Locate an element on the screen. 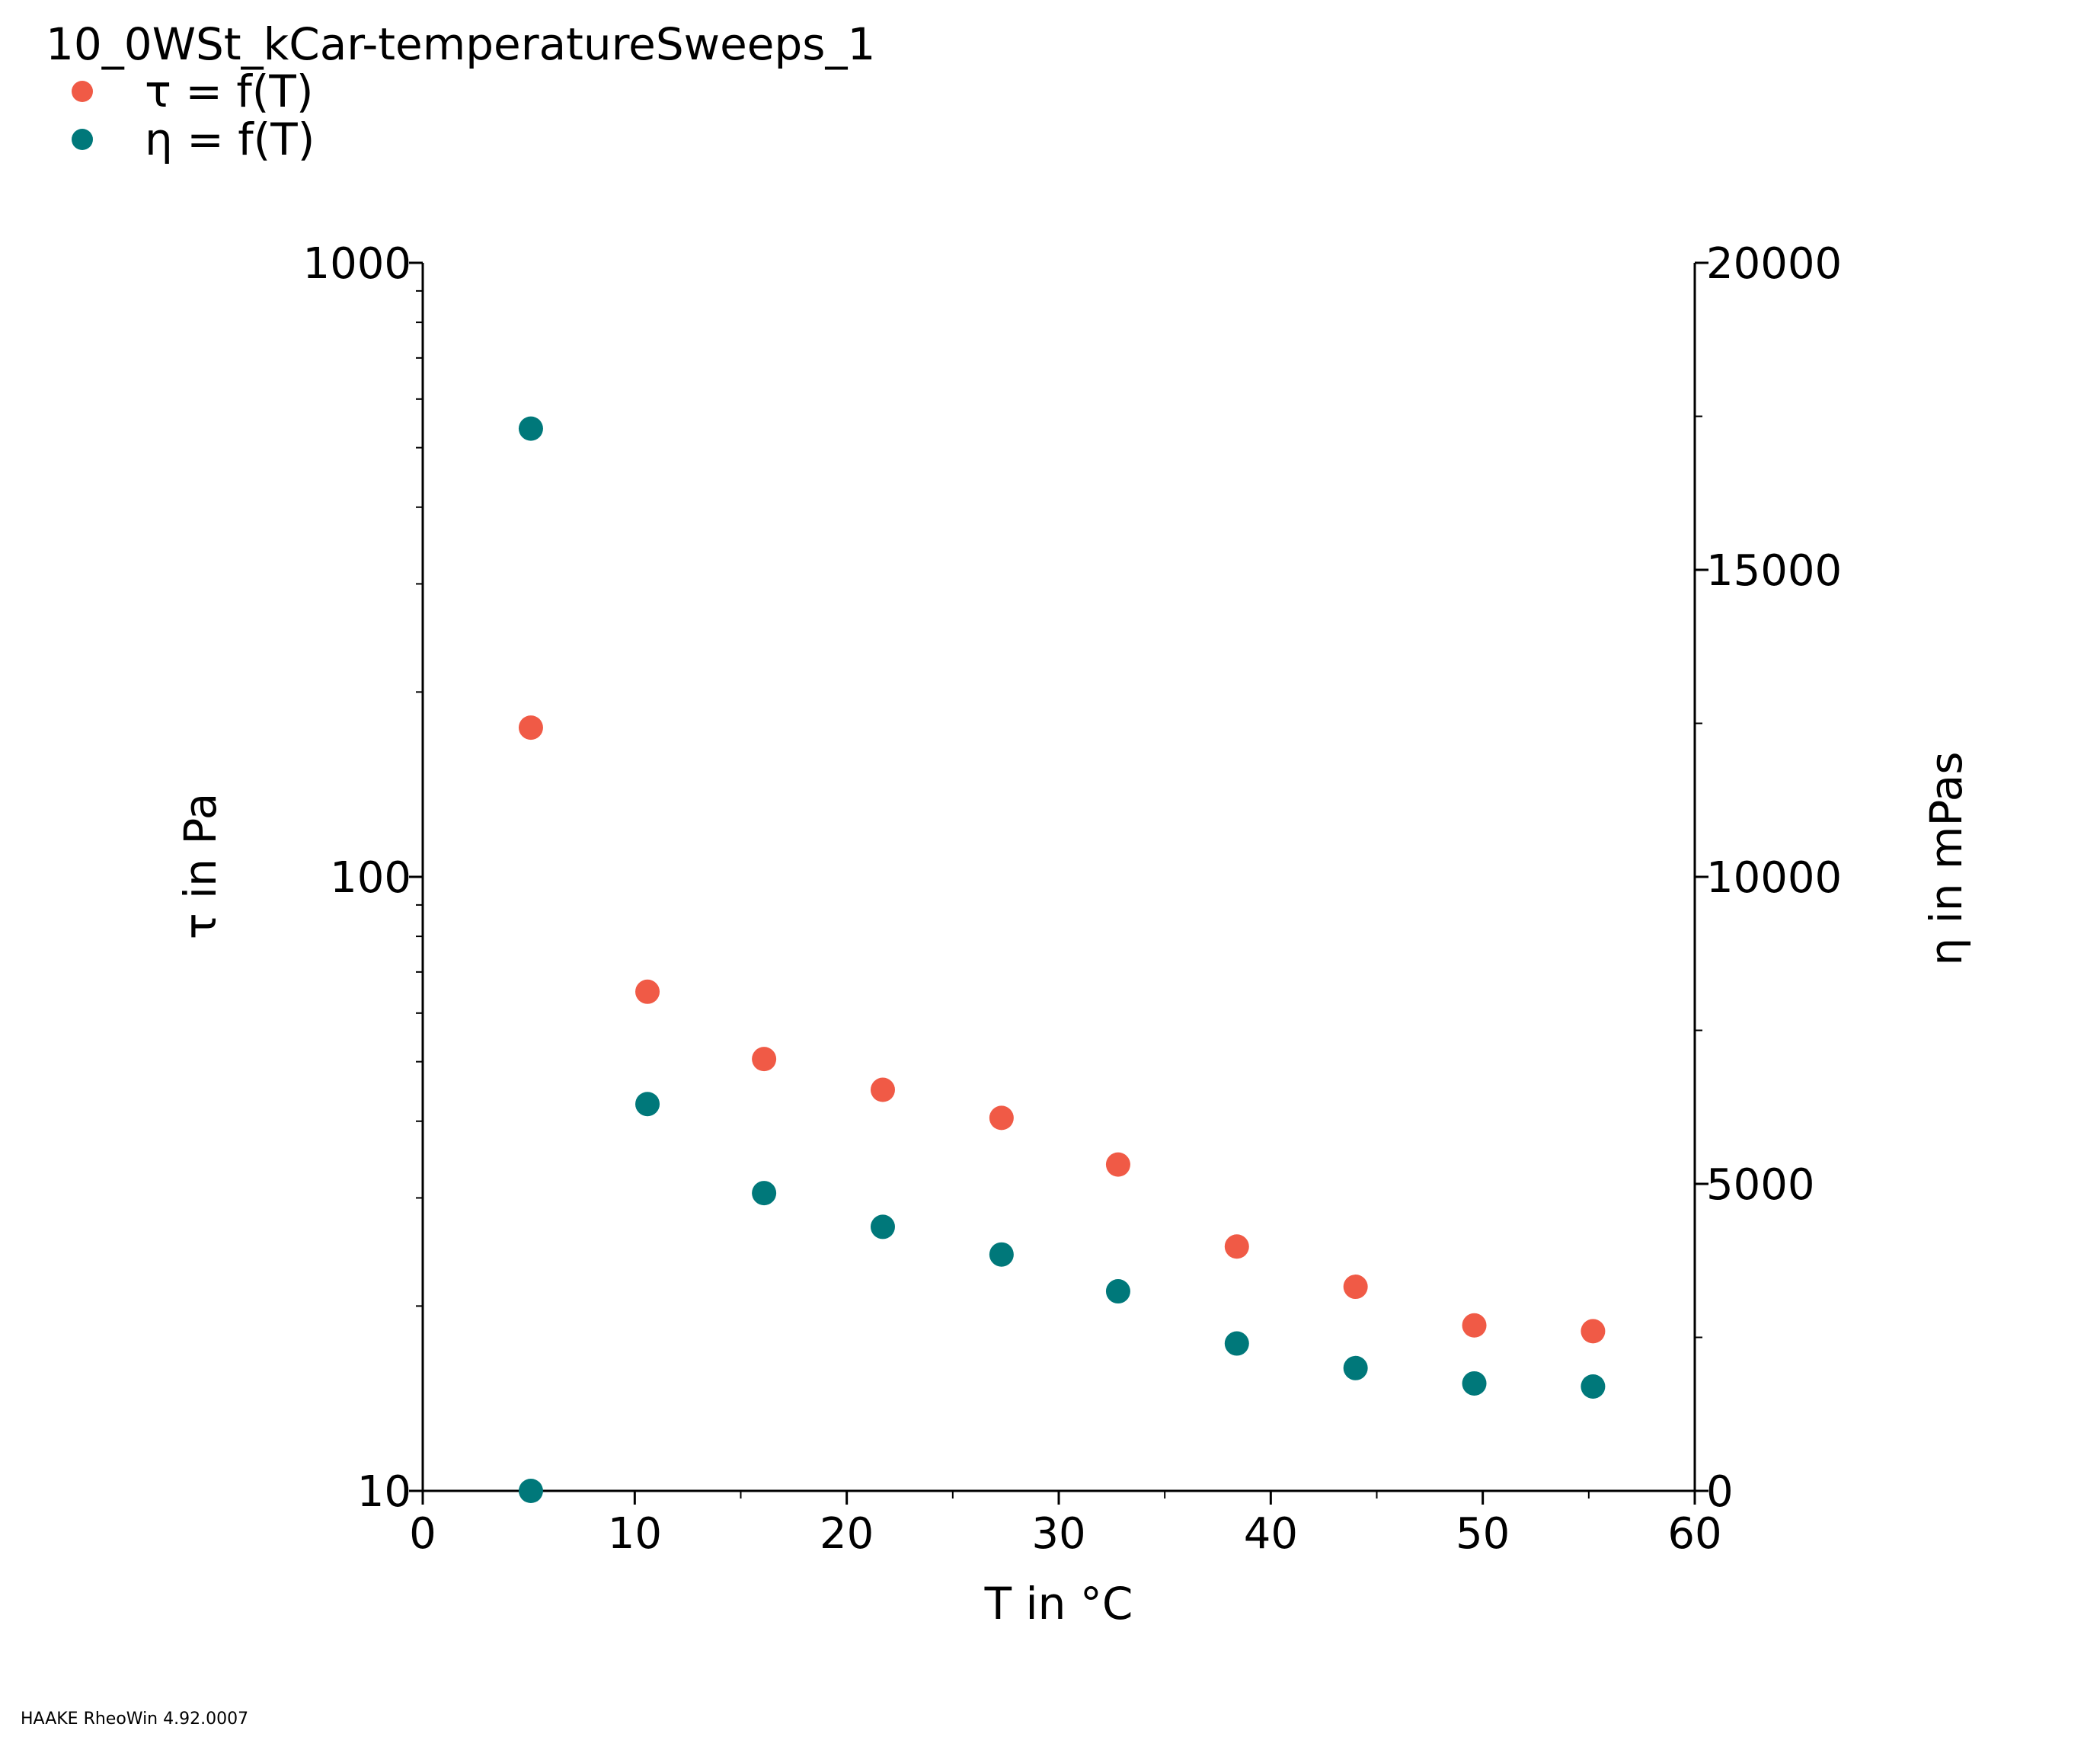 Image resolution: width=2100 pixels, height=1740 pixels. y-axis-left-label: τ in Pa is located at coordinates (200, 867).